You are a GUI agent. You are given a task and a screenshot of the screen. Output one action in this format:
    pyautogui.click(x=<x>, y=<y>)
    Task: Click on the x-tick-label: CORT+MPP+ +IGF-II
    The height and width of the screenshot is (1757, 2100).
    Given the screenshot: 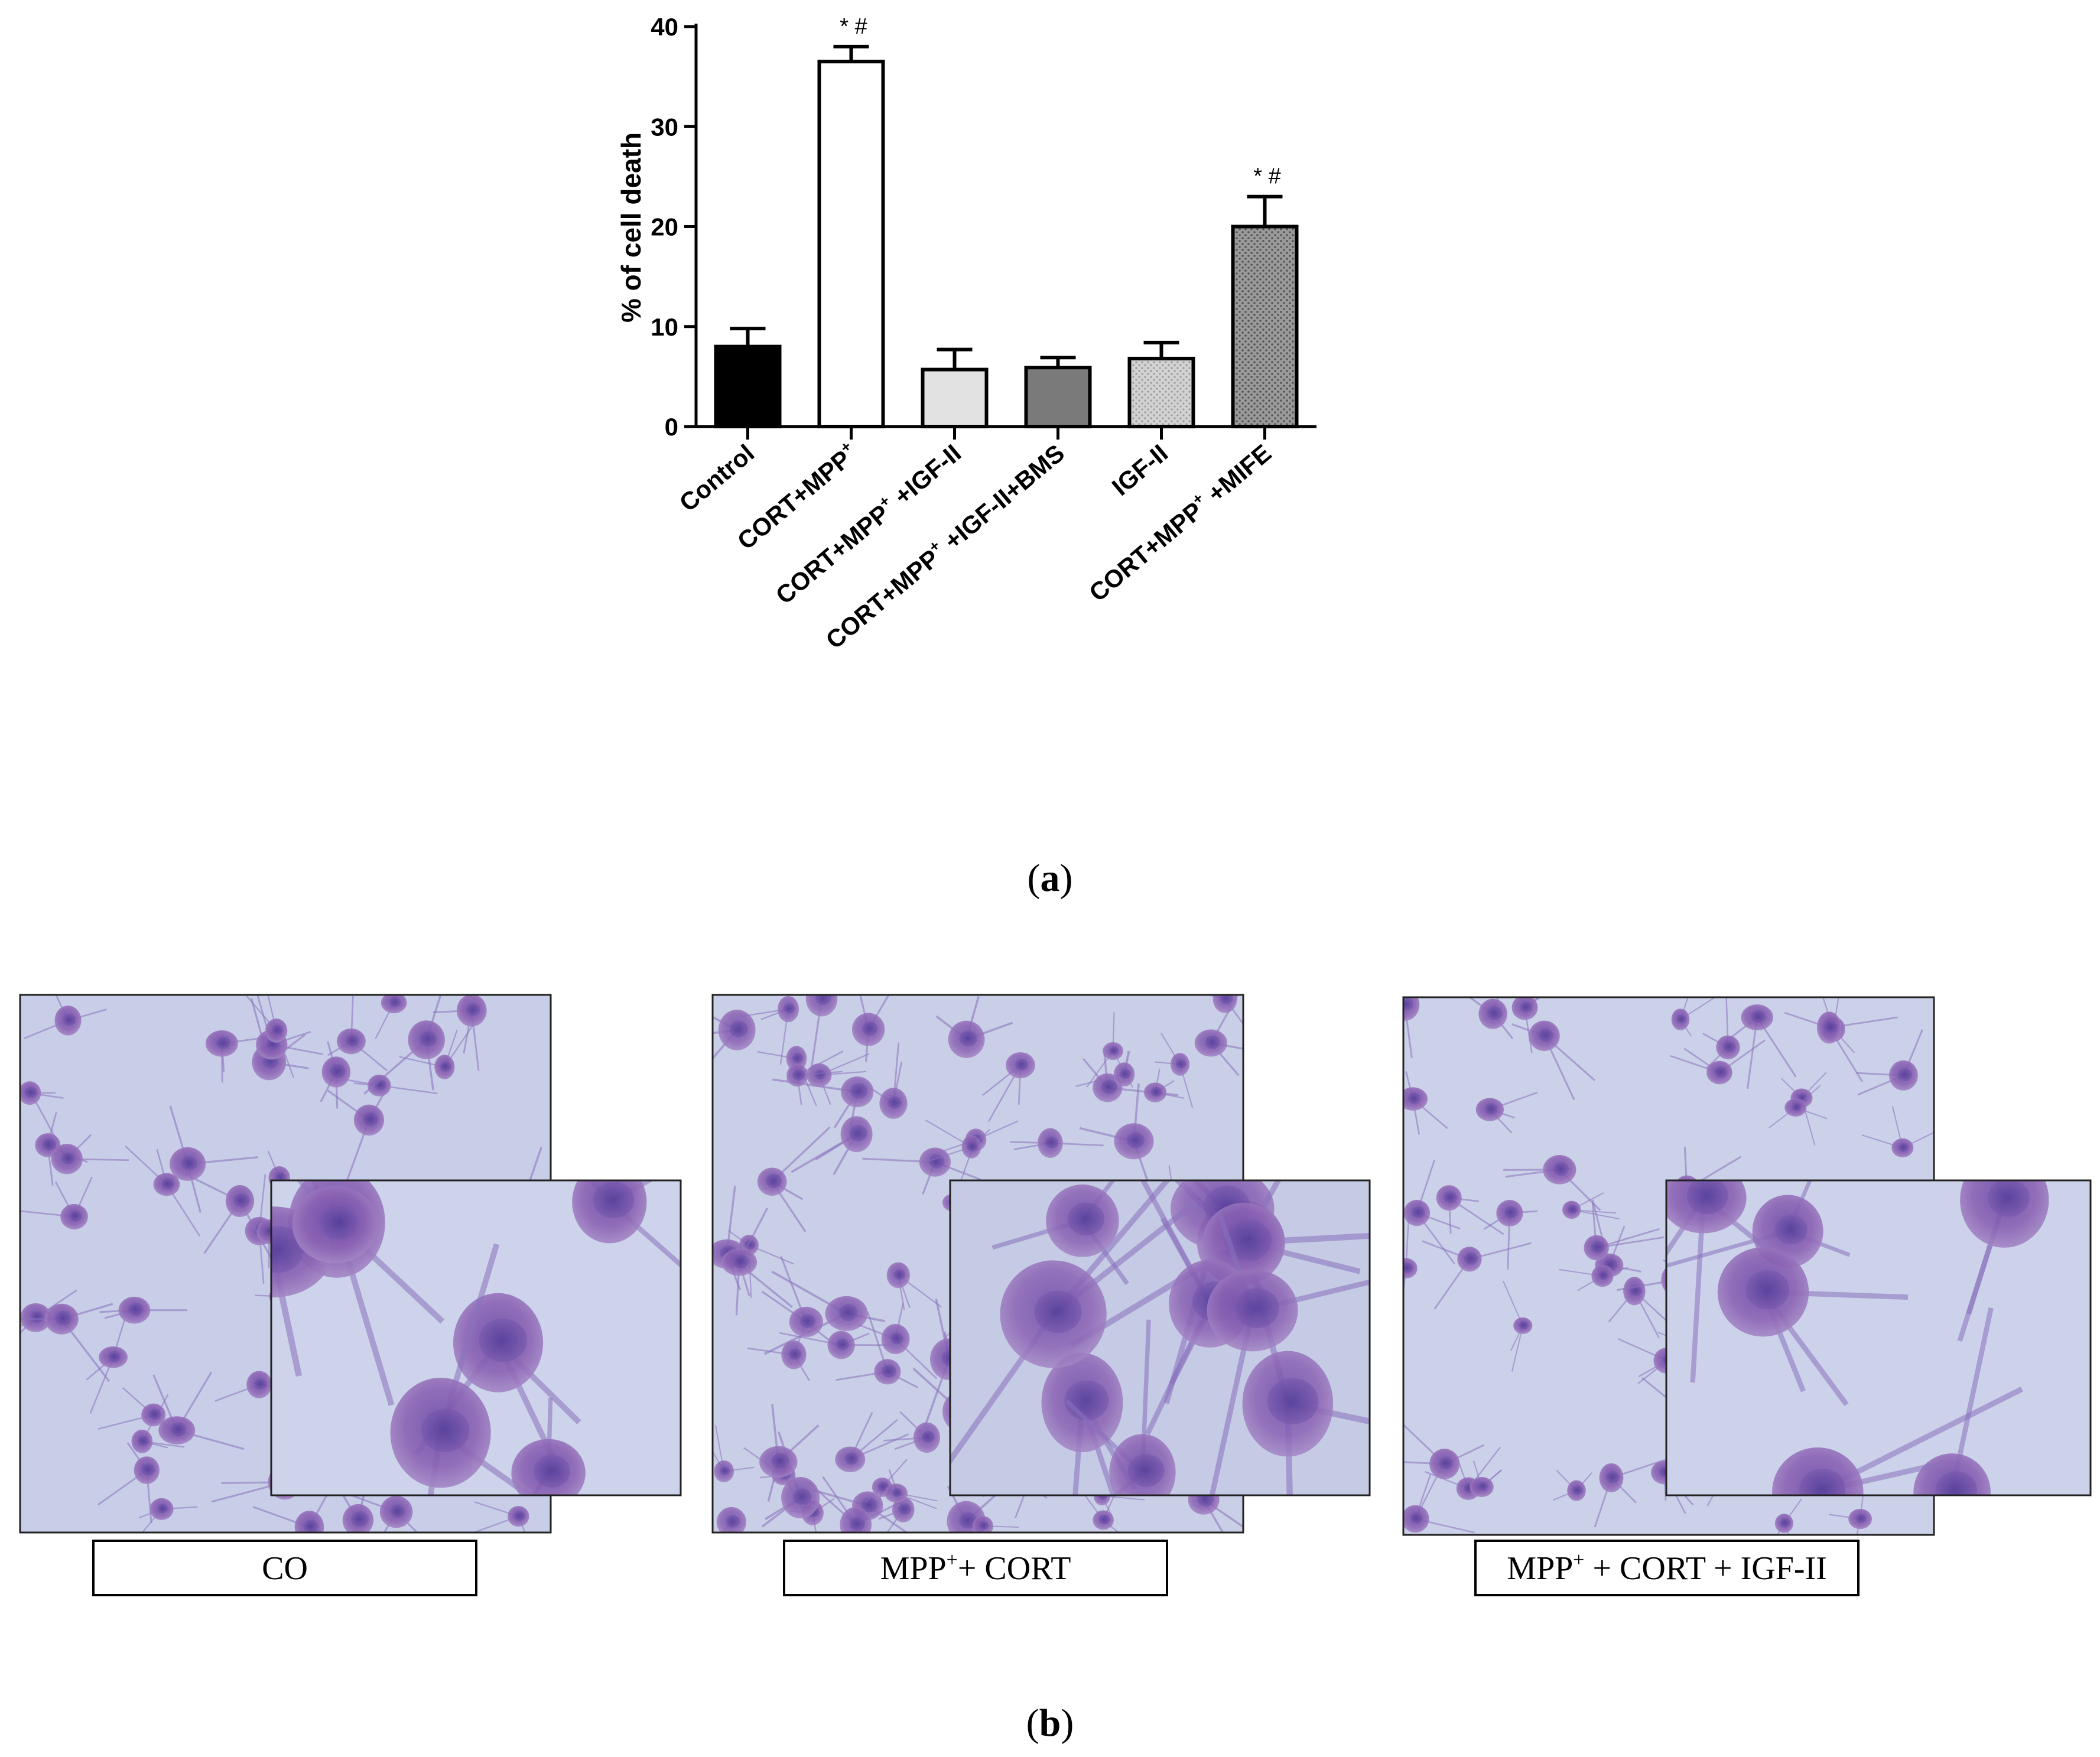 What is the action you would take?
    pyautogui.click(x=867, y=523)
    